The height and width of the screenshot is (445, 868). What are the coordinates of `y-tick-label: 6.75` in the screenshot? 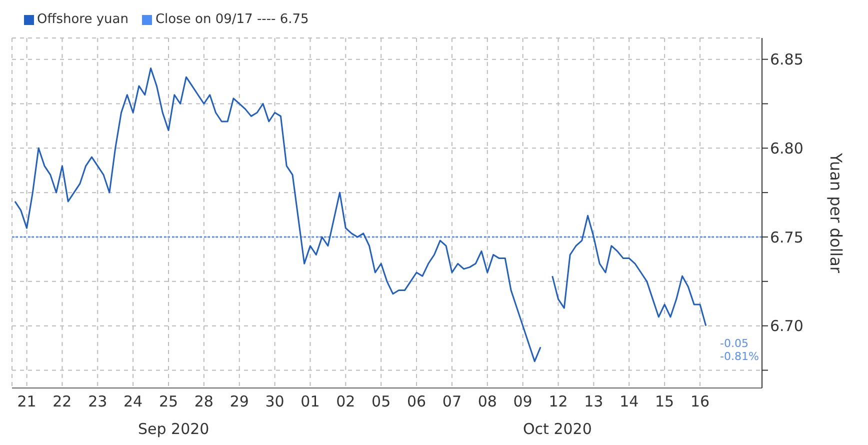 It's located at (787, 237).